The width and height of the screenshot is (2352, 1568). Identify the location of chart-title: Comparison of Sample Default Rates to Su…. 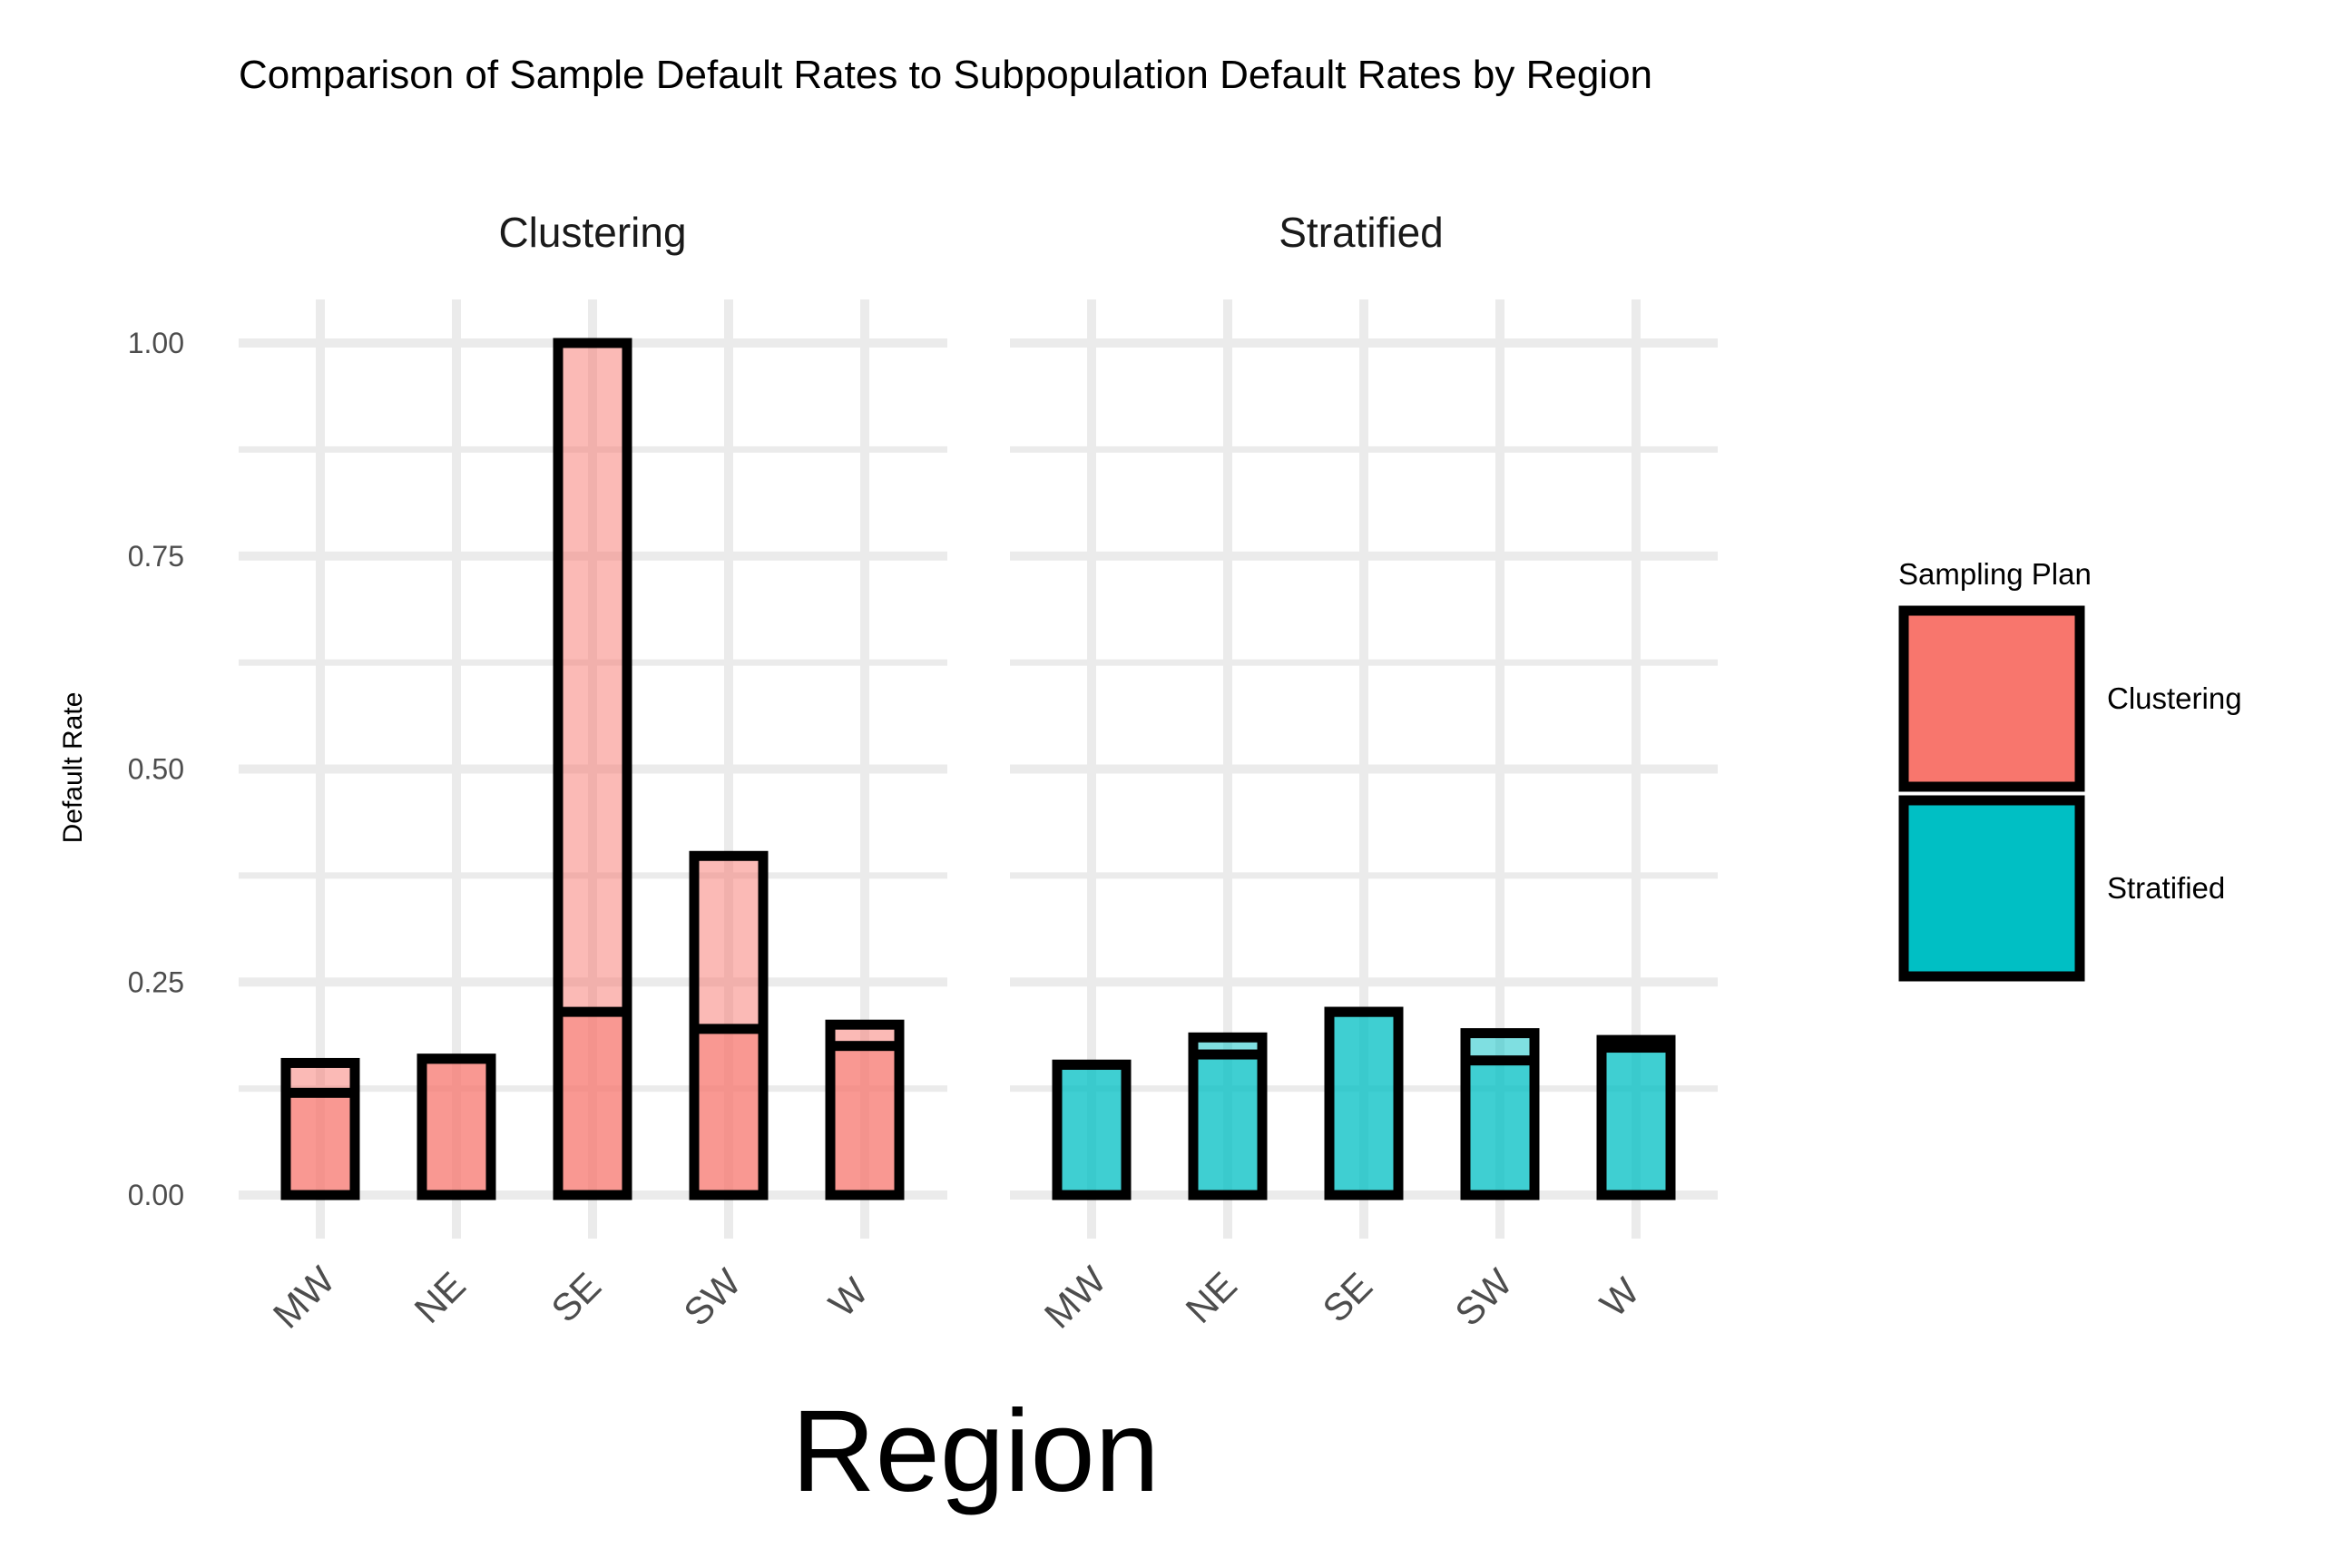
(945, 75).